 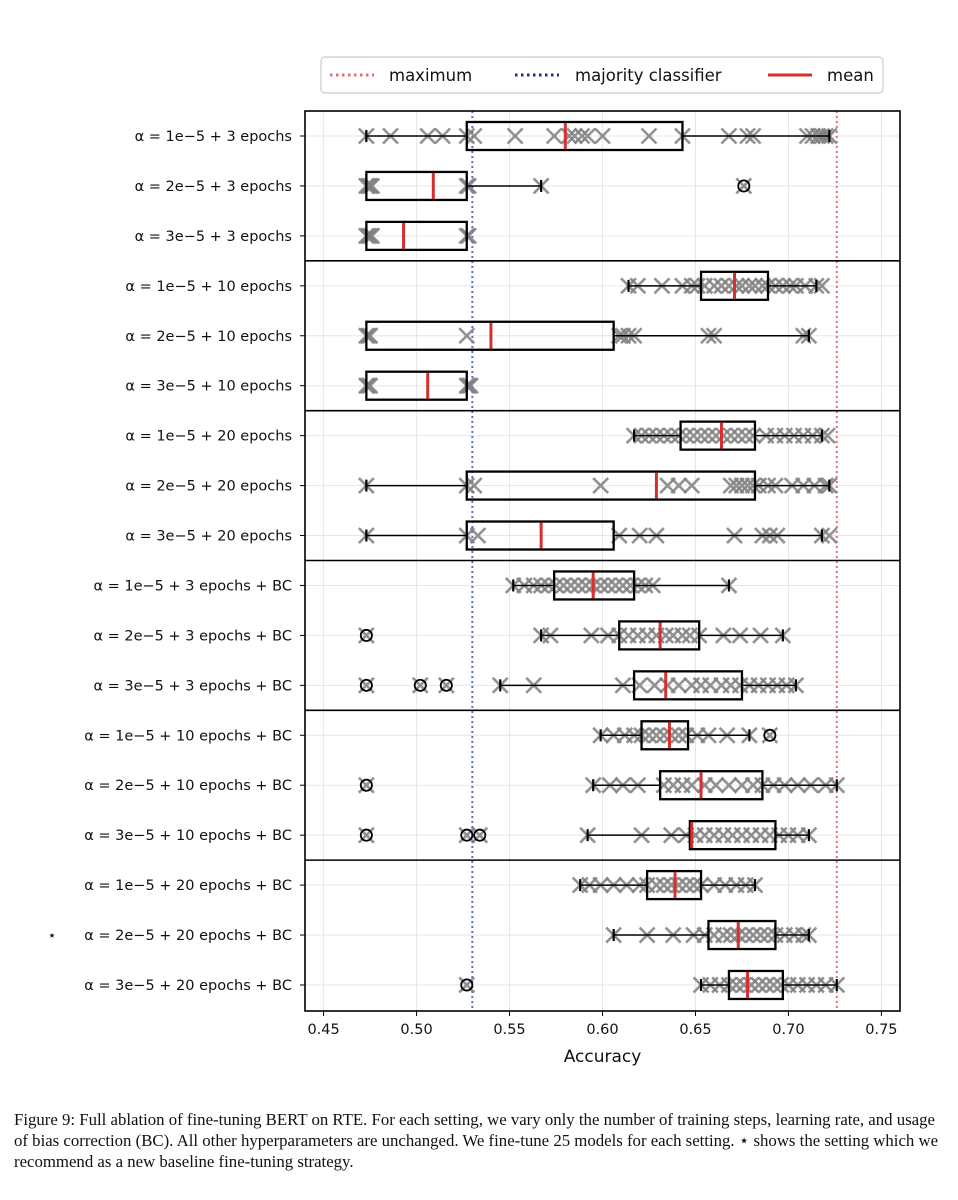 I want to click on ytick-label: α = 1e−5 + 20 epochs + BC, so click(x=188, y=886).